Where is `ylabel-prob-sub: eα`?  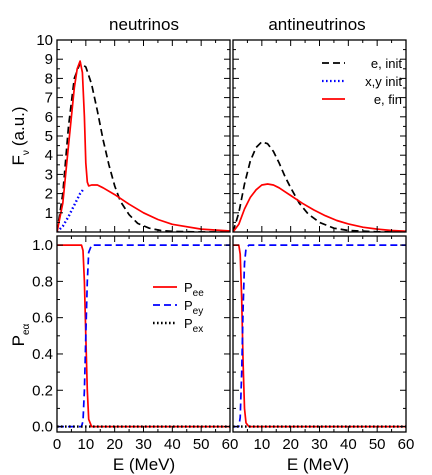 ylabel-prob-sub: eα is located at coordinates (26, 329).